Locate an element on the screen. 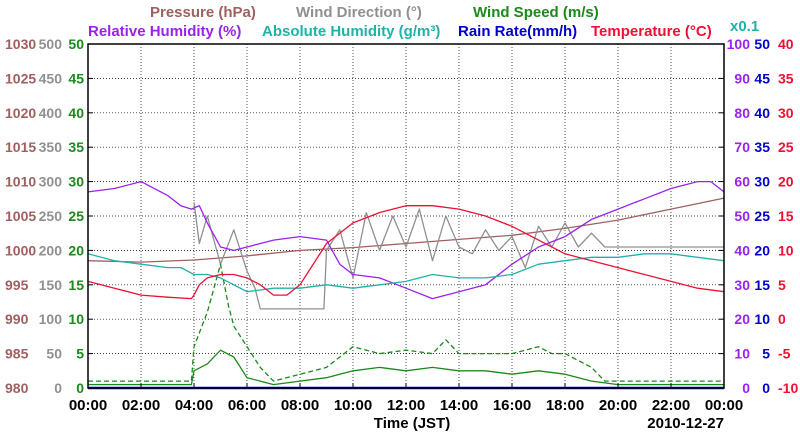  tick-label-wind_dir: 150 is located at coordinates (51, 285).